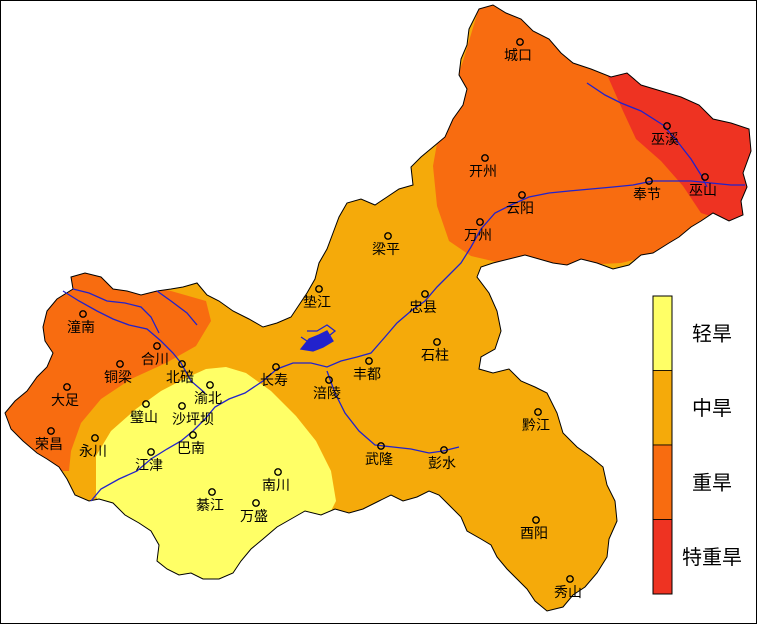 This screenshot has height=624, width=757. I want to click on city-label: 武隆, so click(379, 460).